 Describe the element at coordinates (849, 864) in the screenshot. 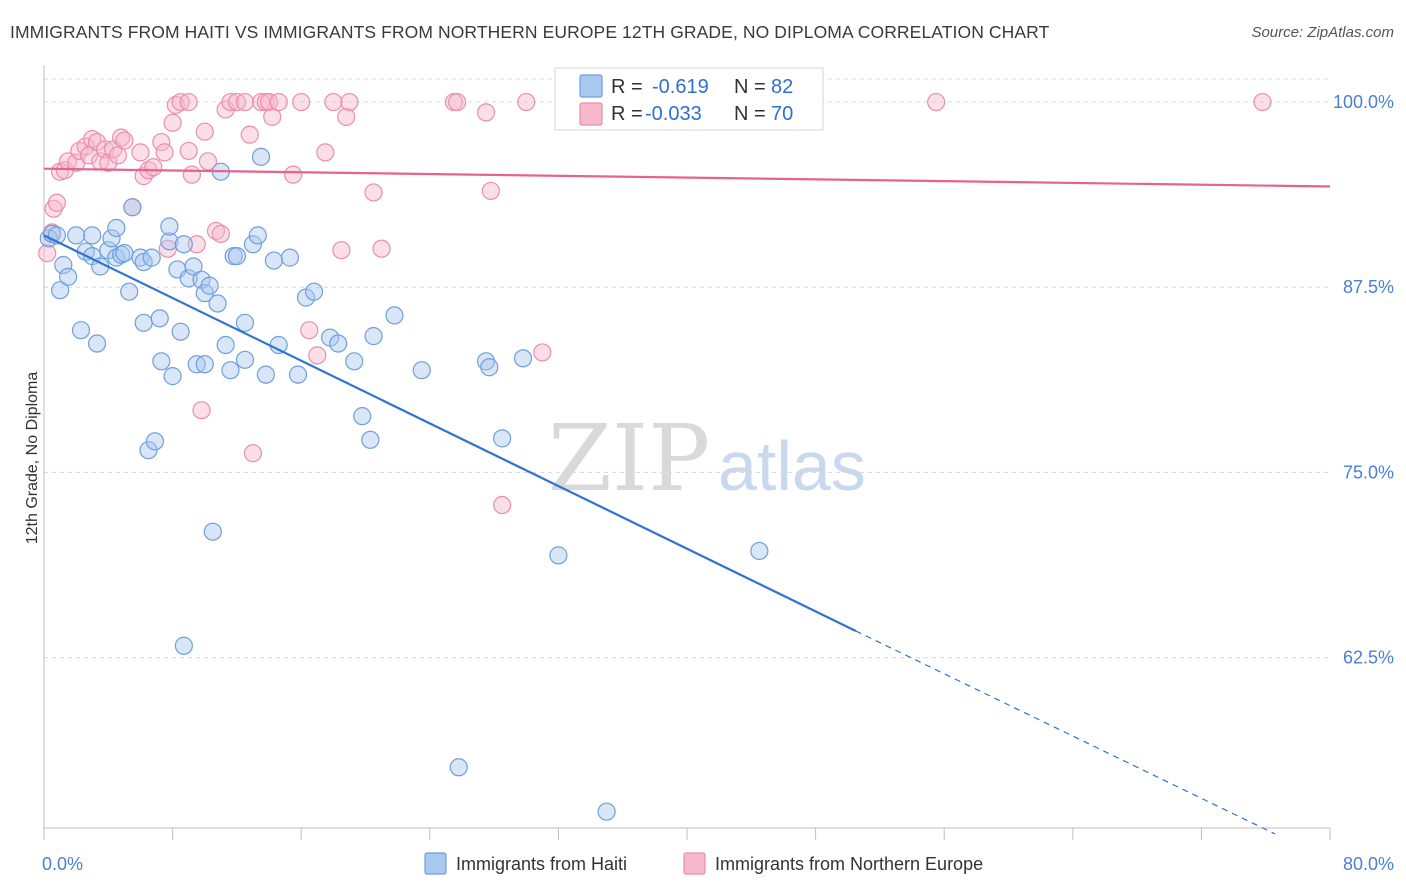

I see `bottom-legend-label-northern-europe: Immigrants from Northern Europe` at that location.